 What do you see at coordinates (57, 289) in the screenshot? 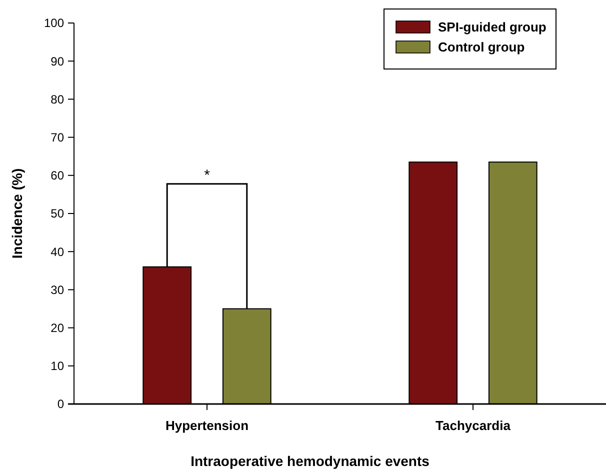
I see `y-tick-label: 30` at bounding box center [57, 289].